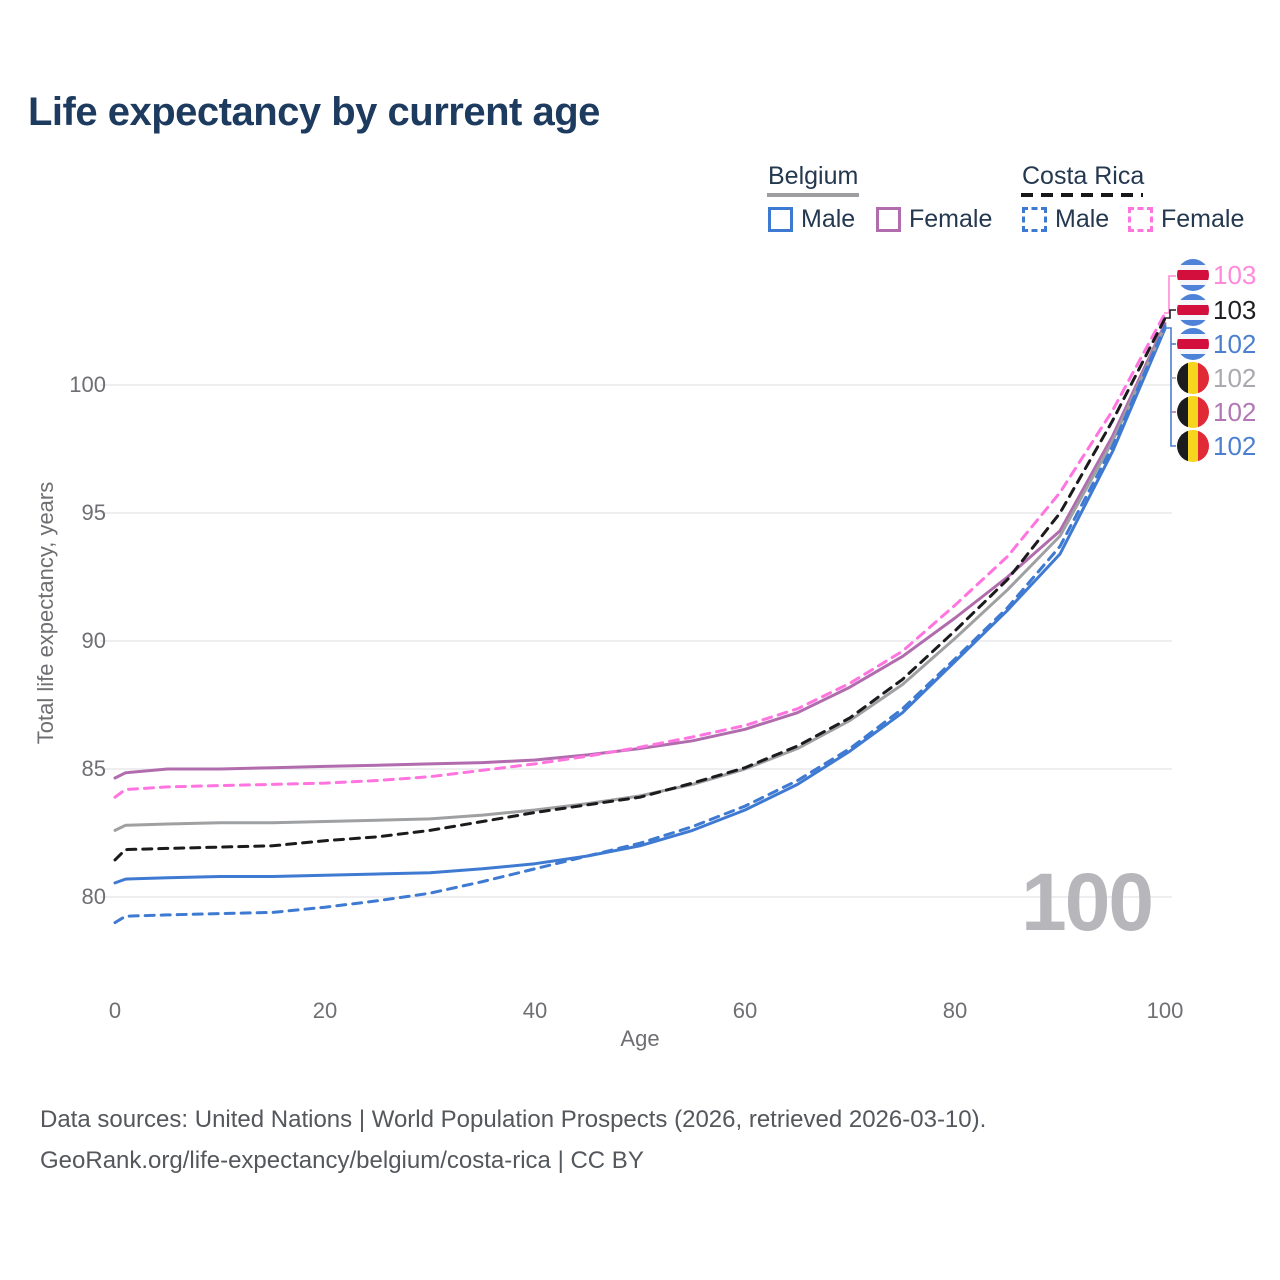  What do you see at coordinates (45, 613) in the screenshot?
I see `y-axis-title: Total life expectancy, years` at bounding box center [45, 613].